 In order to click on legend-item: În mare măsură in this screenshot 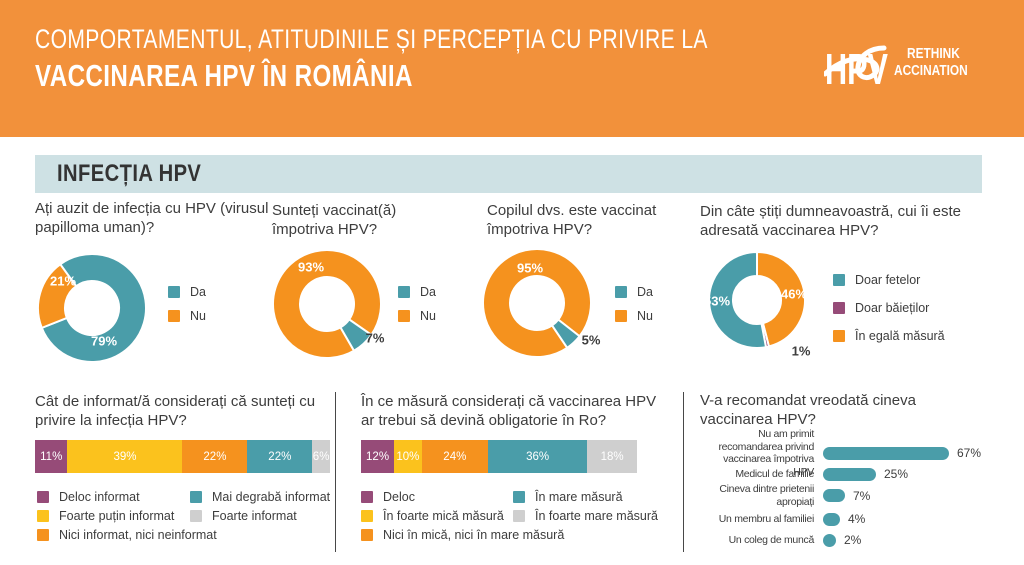, I will do `click(568, 497)`.